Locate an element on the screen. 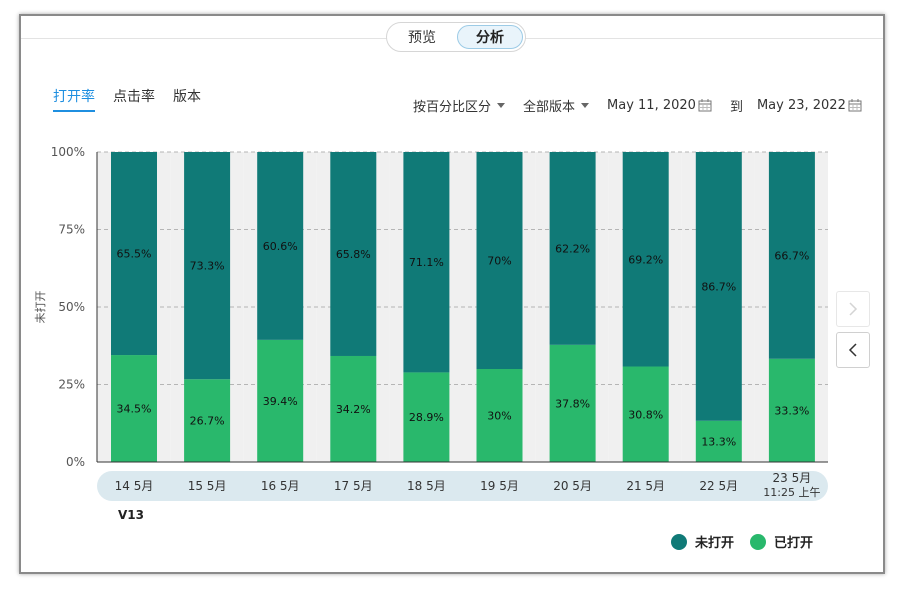 The height and width of the screenshot is (589, 905). x-tick-label: 18 5月 is located at coordinates (426, 486).